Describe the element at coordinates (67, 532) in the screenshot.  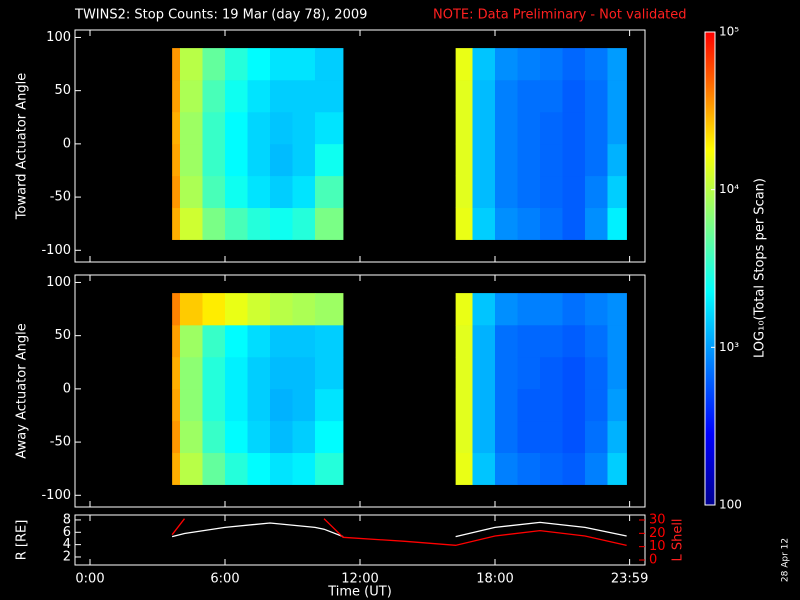
I see `y-tick-label: 6` at that location.